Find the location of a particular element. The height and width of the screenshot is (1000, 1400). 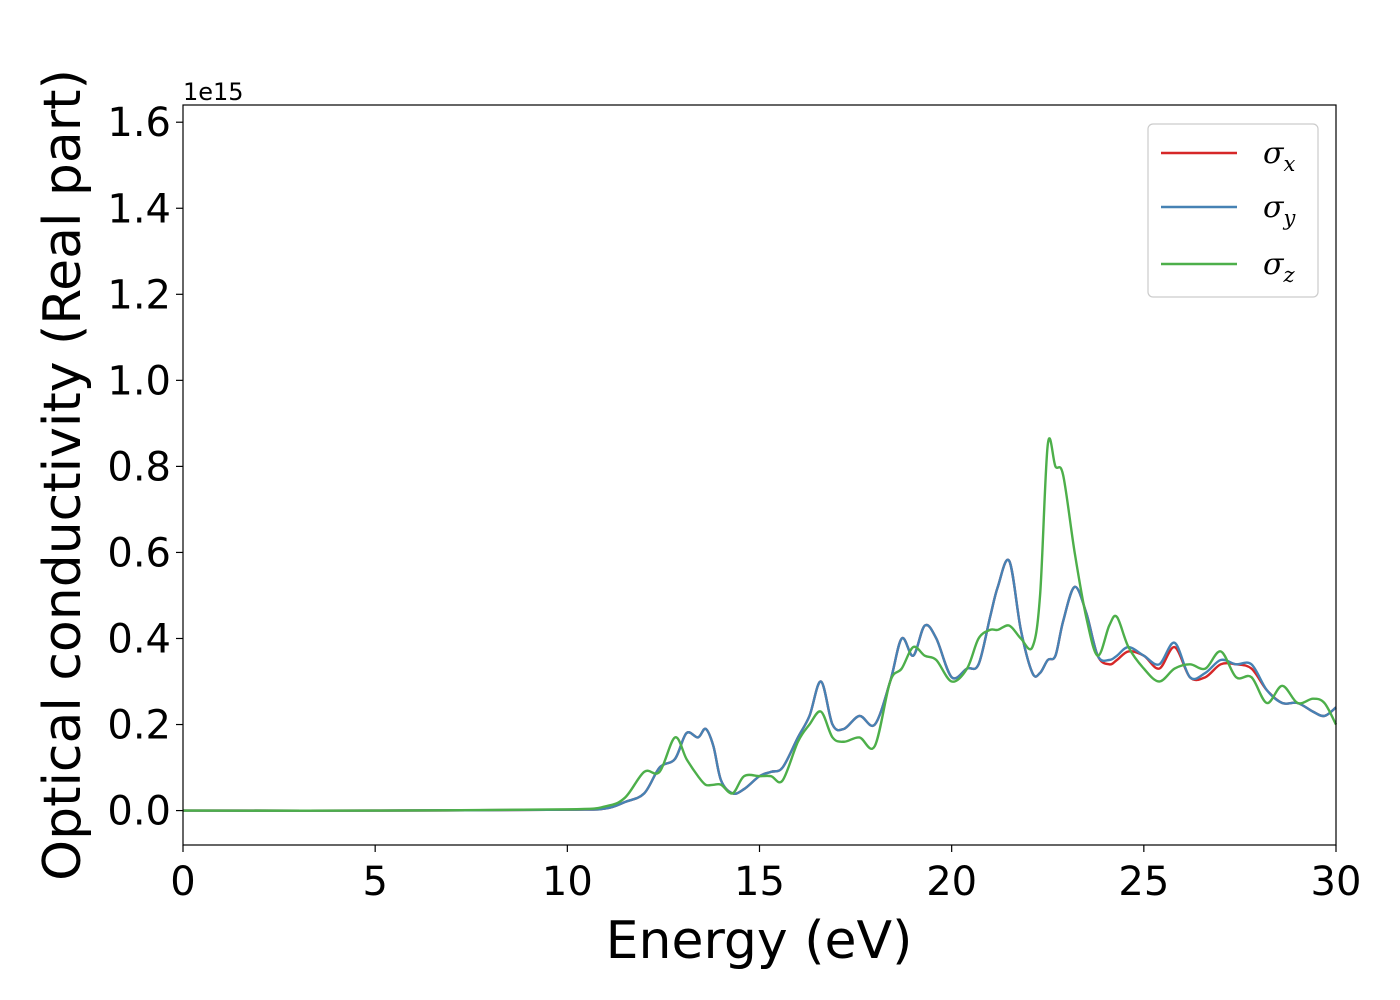

y-tick-label: 0.2 is located at coordinates (139, 726).